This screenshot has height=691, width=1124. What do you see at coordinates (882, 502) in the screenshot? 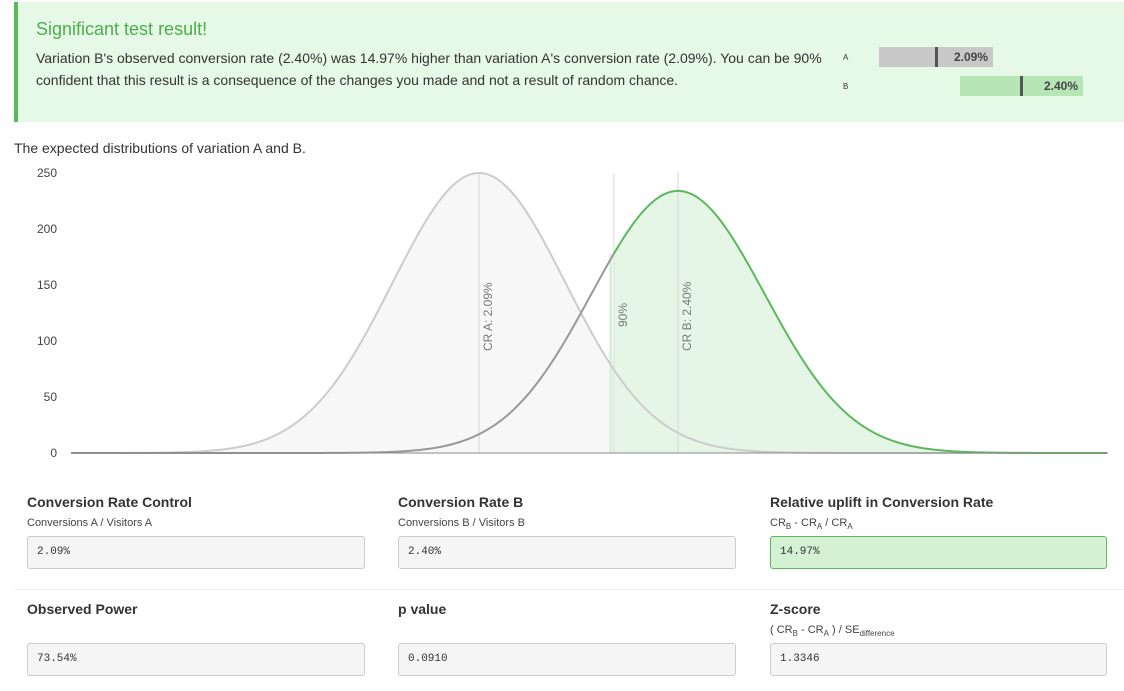
I see `uplift-title: Relative uplift in Conversion Rate` at bounding box center [882, 502].